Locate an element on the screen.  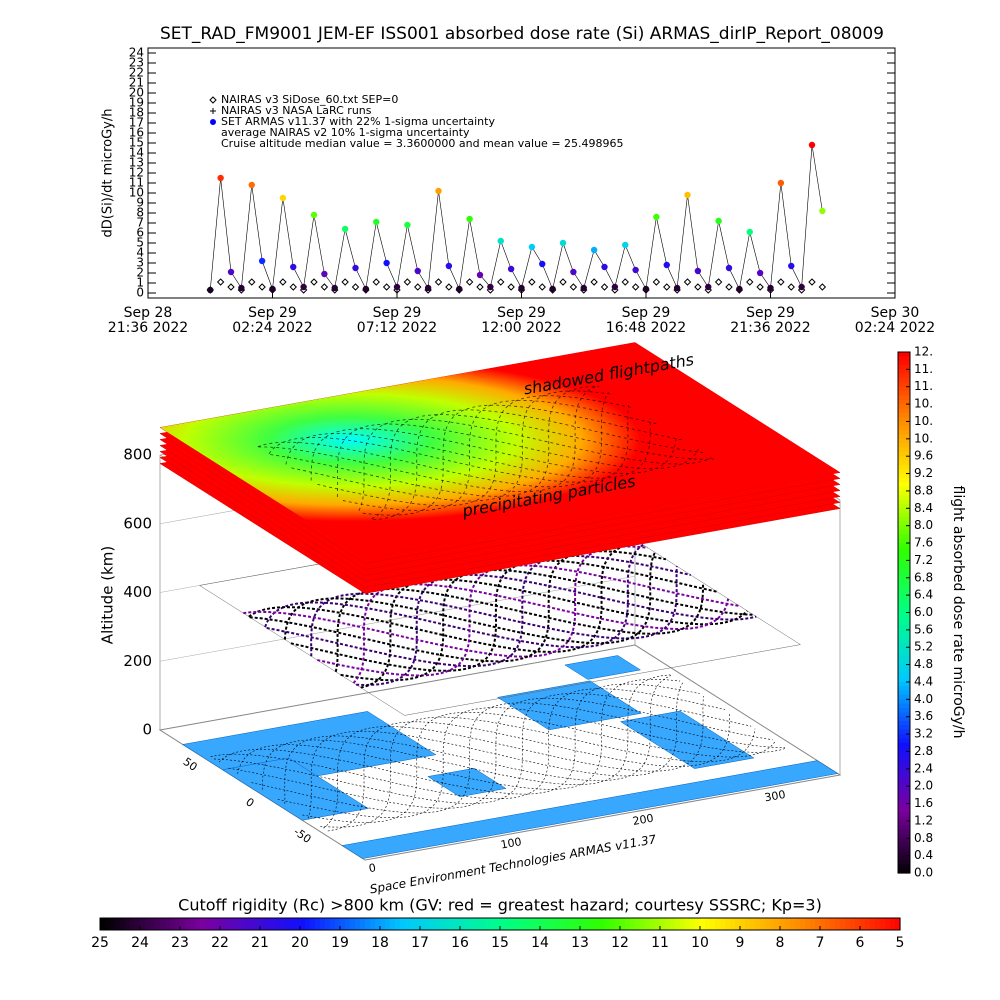
x-tick-time: 21:36 2022 is located at coordinates (770, 328).